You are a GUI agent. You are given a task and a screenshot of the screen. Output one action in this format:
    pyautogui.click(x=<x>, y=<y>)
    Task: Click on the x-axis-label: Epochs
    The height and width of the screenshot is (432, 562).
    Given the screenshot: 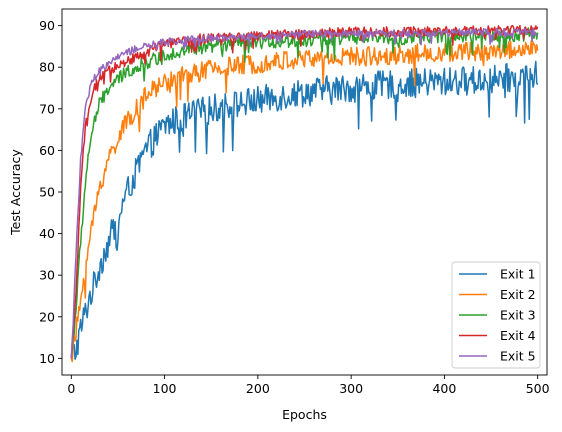 What is the action you would take?
    pyautogui.click(x=304, y=414)
    